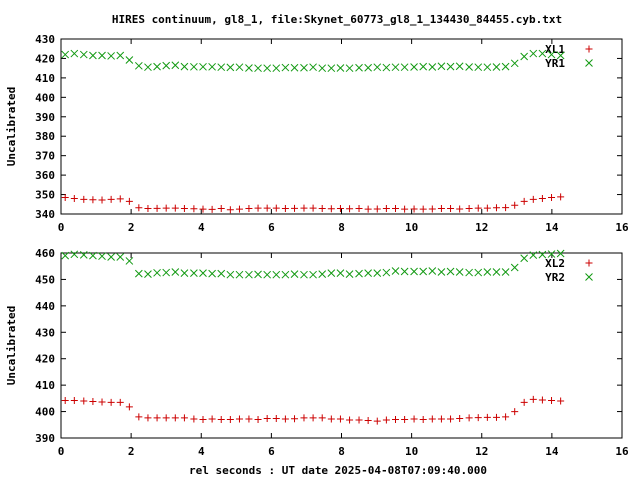  Describe the element at coordinates (411, 451) in the screenshot. I see `x-tick-label: 10` at that location.